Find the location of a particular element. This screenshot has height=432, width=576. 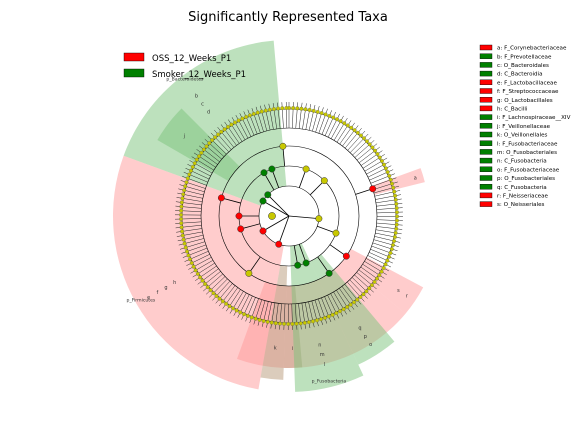

clade-label: p_Firmicutes is located at coordinates (140, 301).